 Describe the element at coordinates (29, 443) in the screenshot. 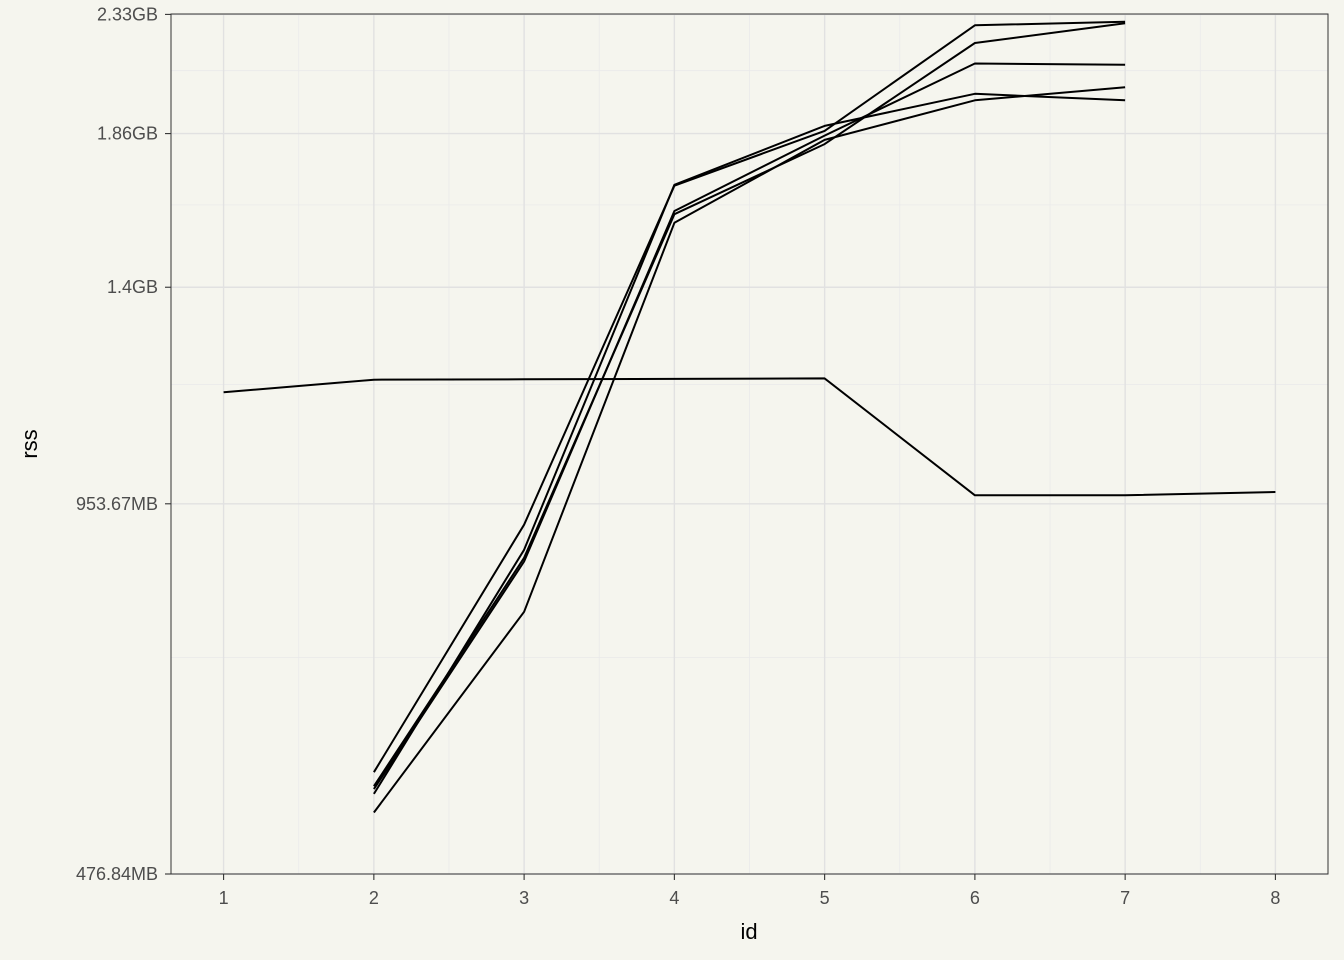

I see `y-axis-title: rss` at that location.